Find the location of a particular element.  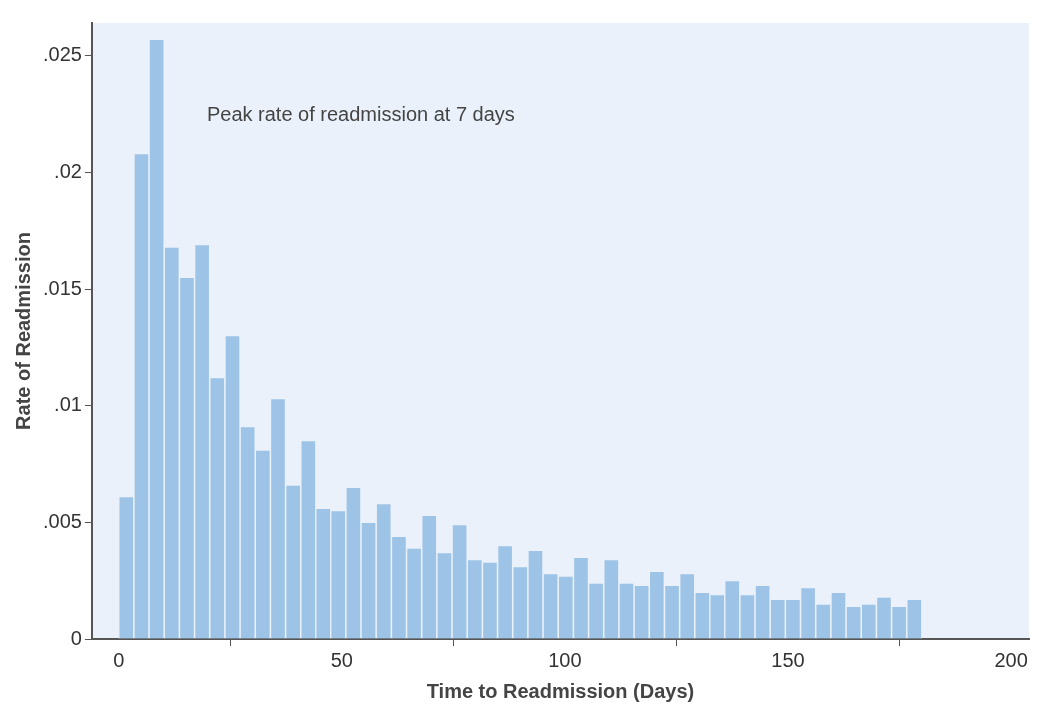

x-tick-label: 100 is located at coordinates (565, 659).